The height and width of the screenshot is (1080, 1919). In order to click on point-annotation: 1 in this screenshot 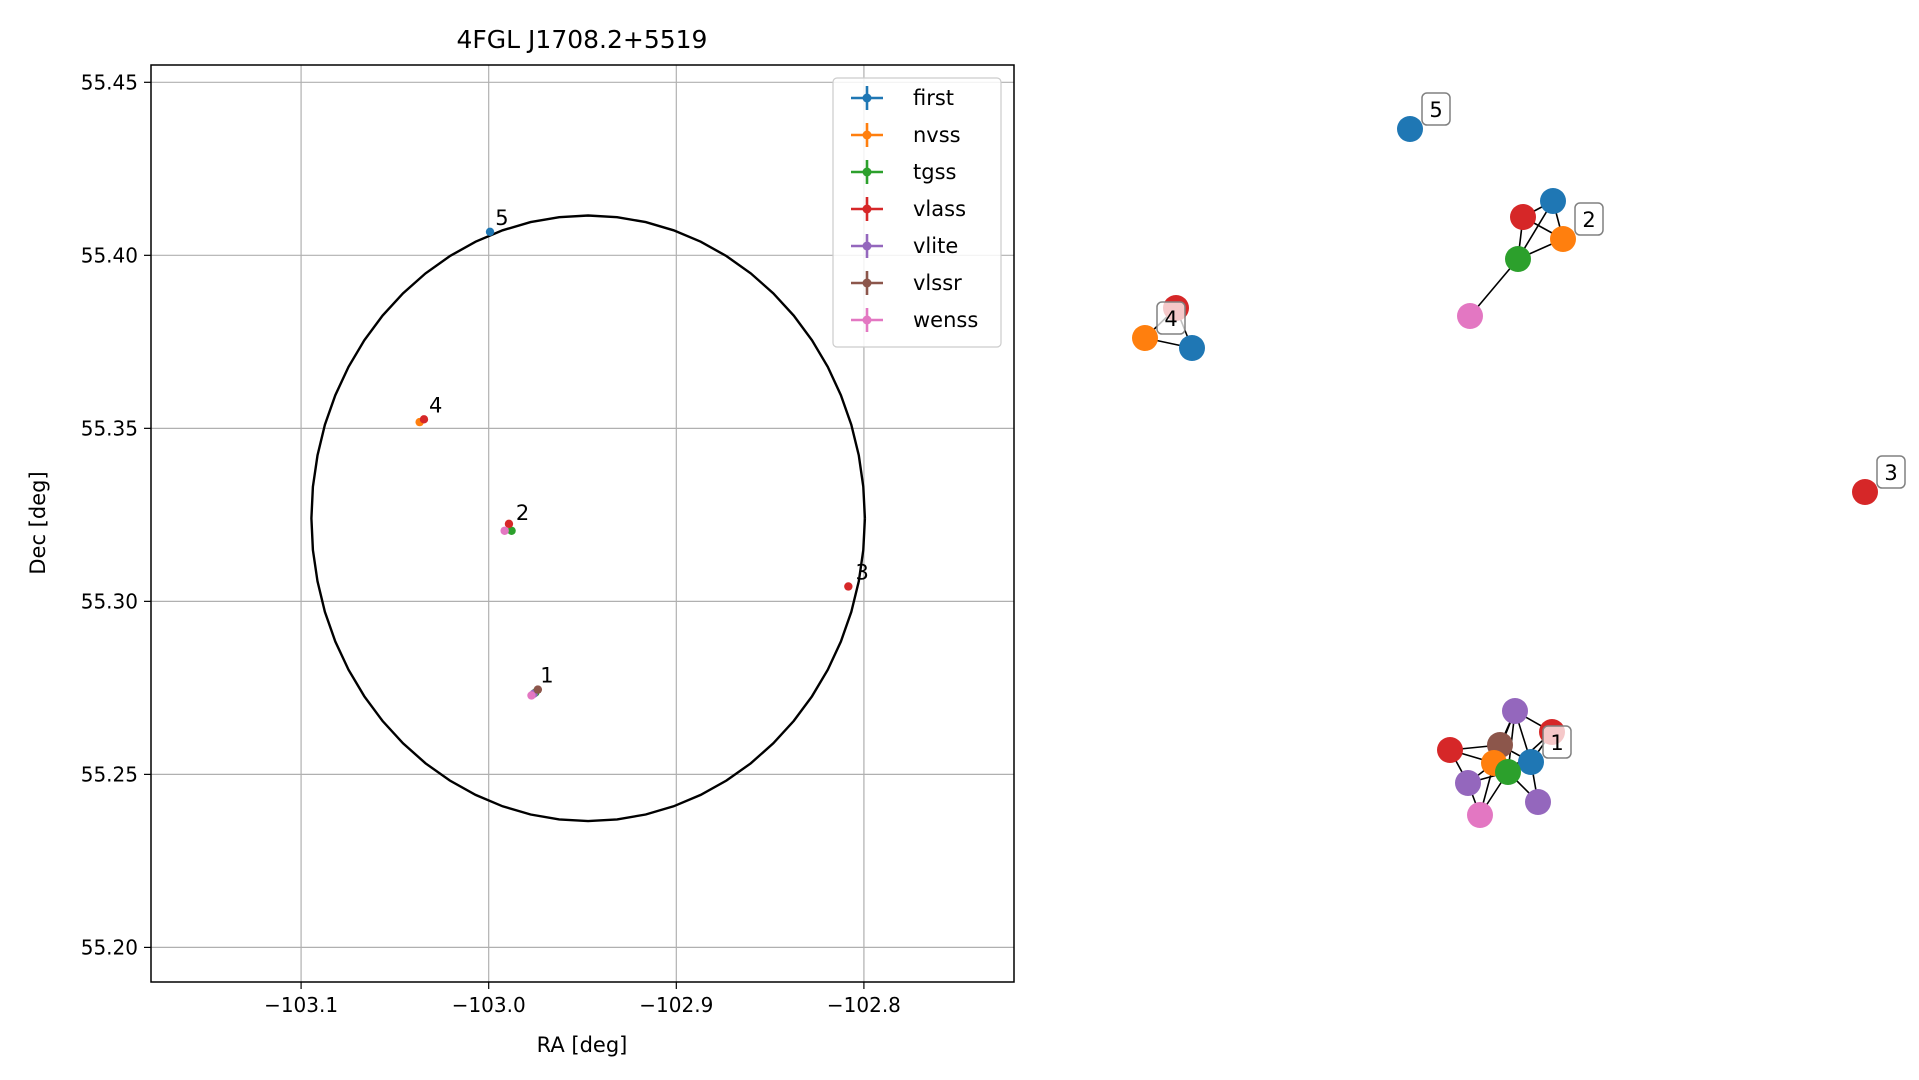, I will do `click(546, 676)`.